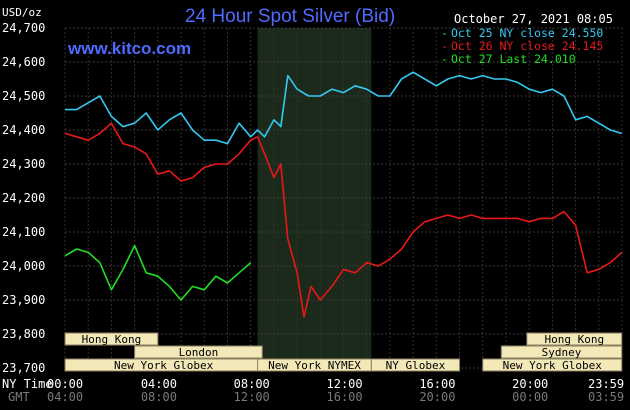 The image size is (630, 410). What do you see at coordinates (23, 164) in the screenshot?
I see `y-tick-label: 24,300` at bounding box center [23, 164].